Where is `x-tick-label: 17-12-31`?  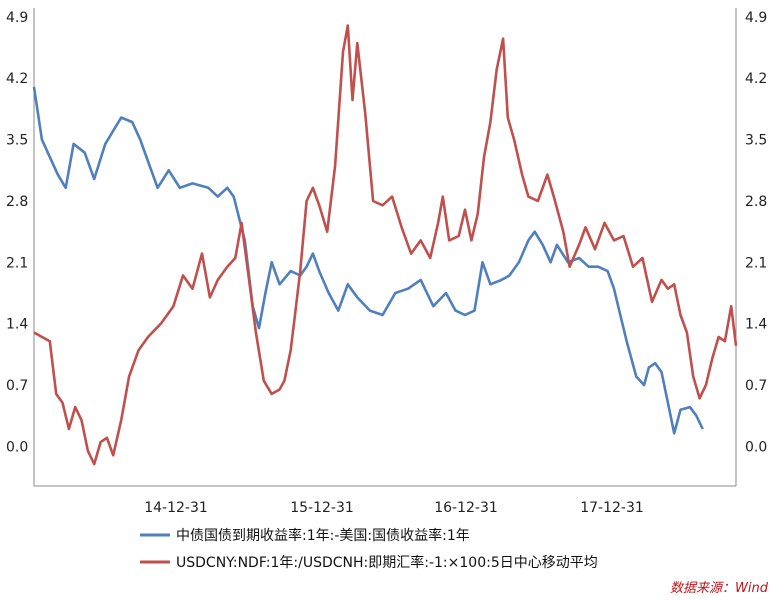 x-tick-label: 17-12-31 is located at coordinates (612, 508).